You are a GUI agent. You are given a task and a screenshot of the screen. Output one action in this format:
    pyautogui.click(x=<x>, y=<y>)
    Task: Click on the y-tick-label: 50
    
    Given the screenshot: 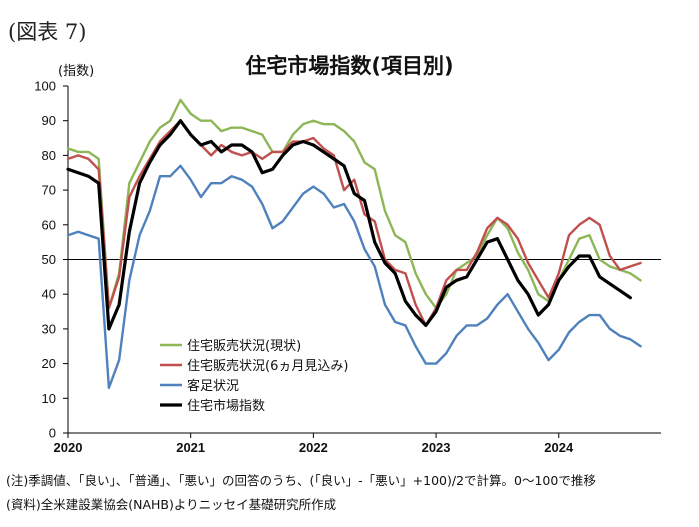 What is the action you would take?
    pyautogui.click(x=49, y=259)
    